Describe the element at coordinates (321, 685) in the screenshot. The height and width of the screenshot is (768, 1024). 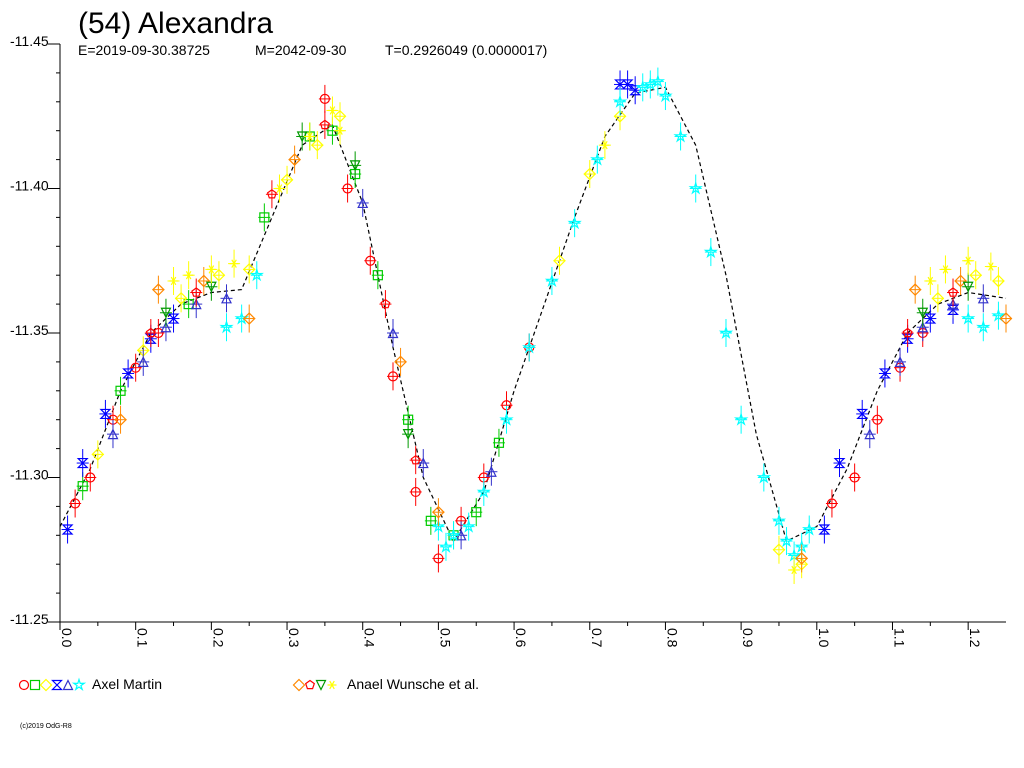
I see `legend-symbol-triangle-down` at that location.